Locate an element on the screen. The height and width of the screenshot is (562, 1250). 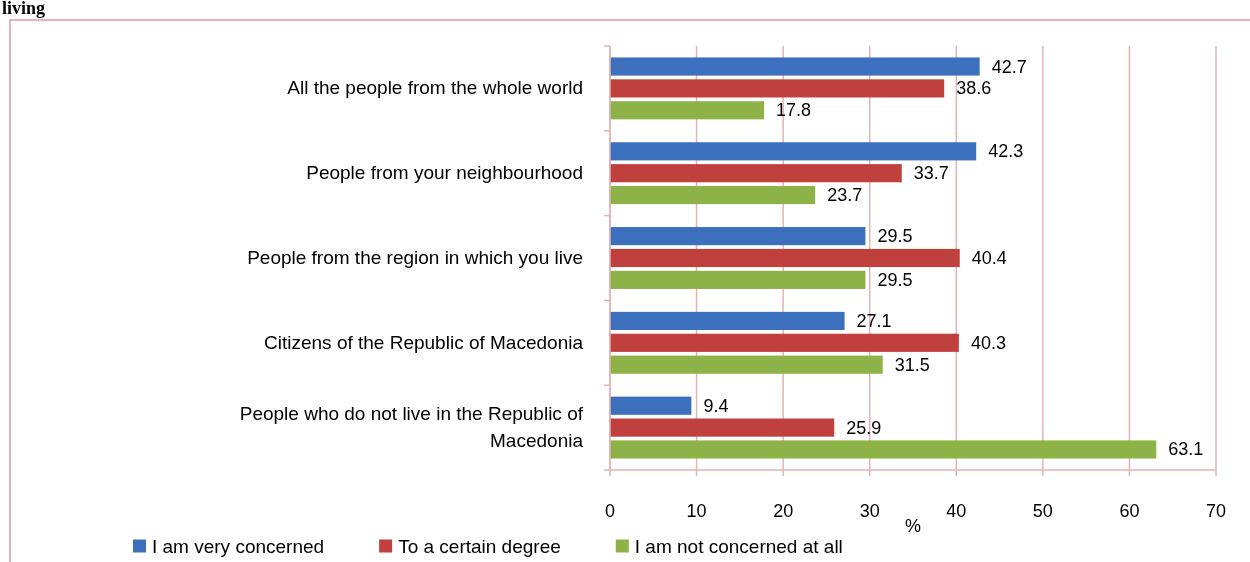
data-label: 42.7 is located at coordinates (1009, 66).